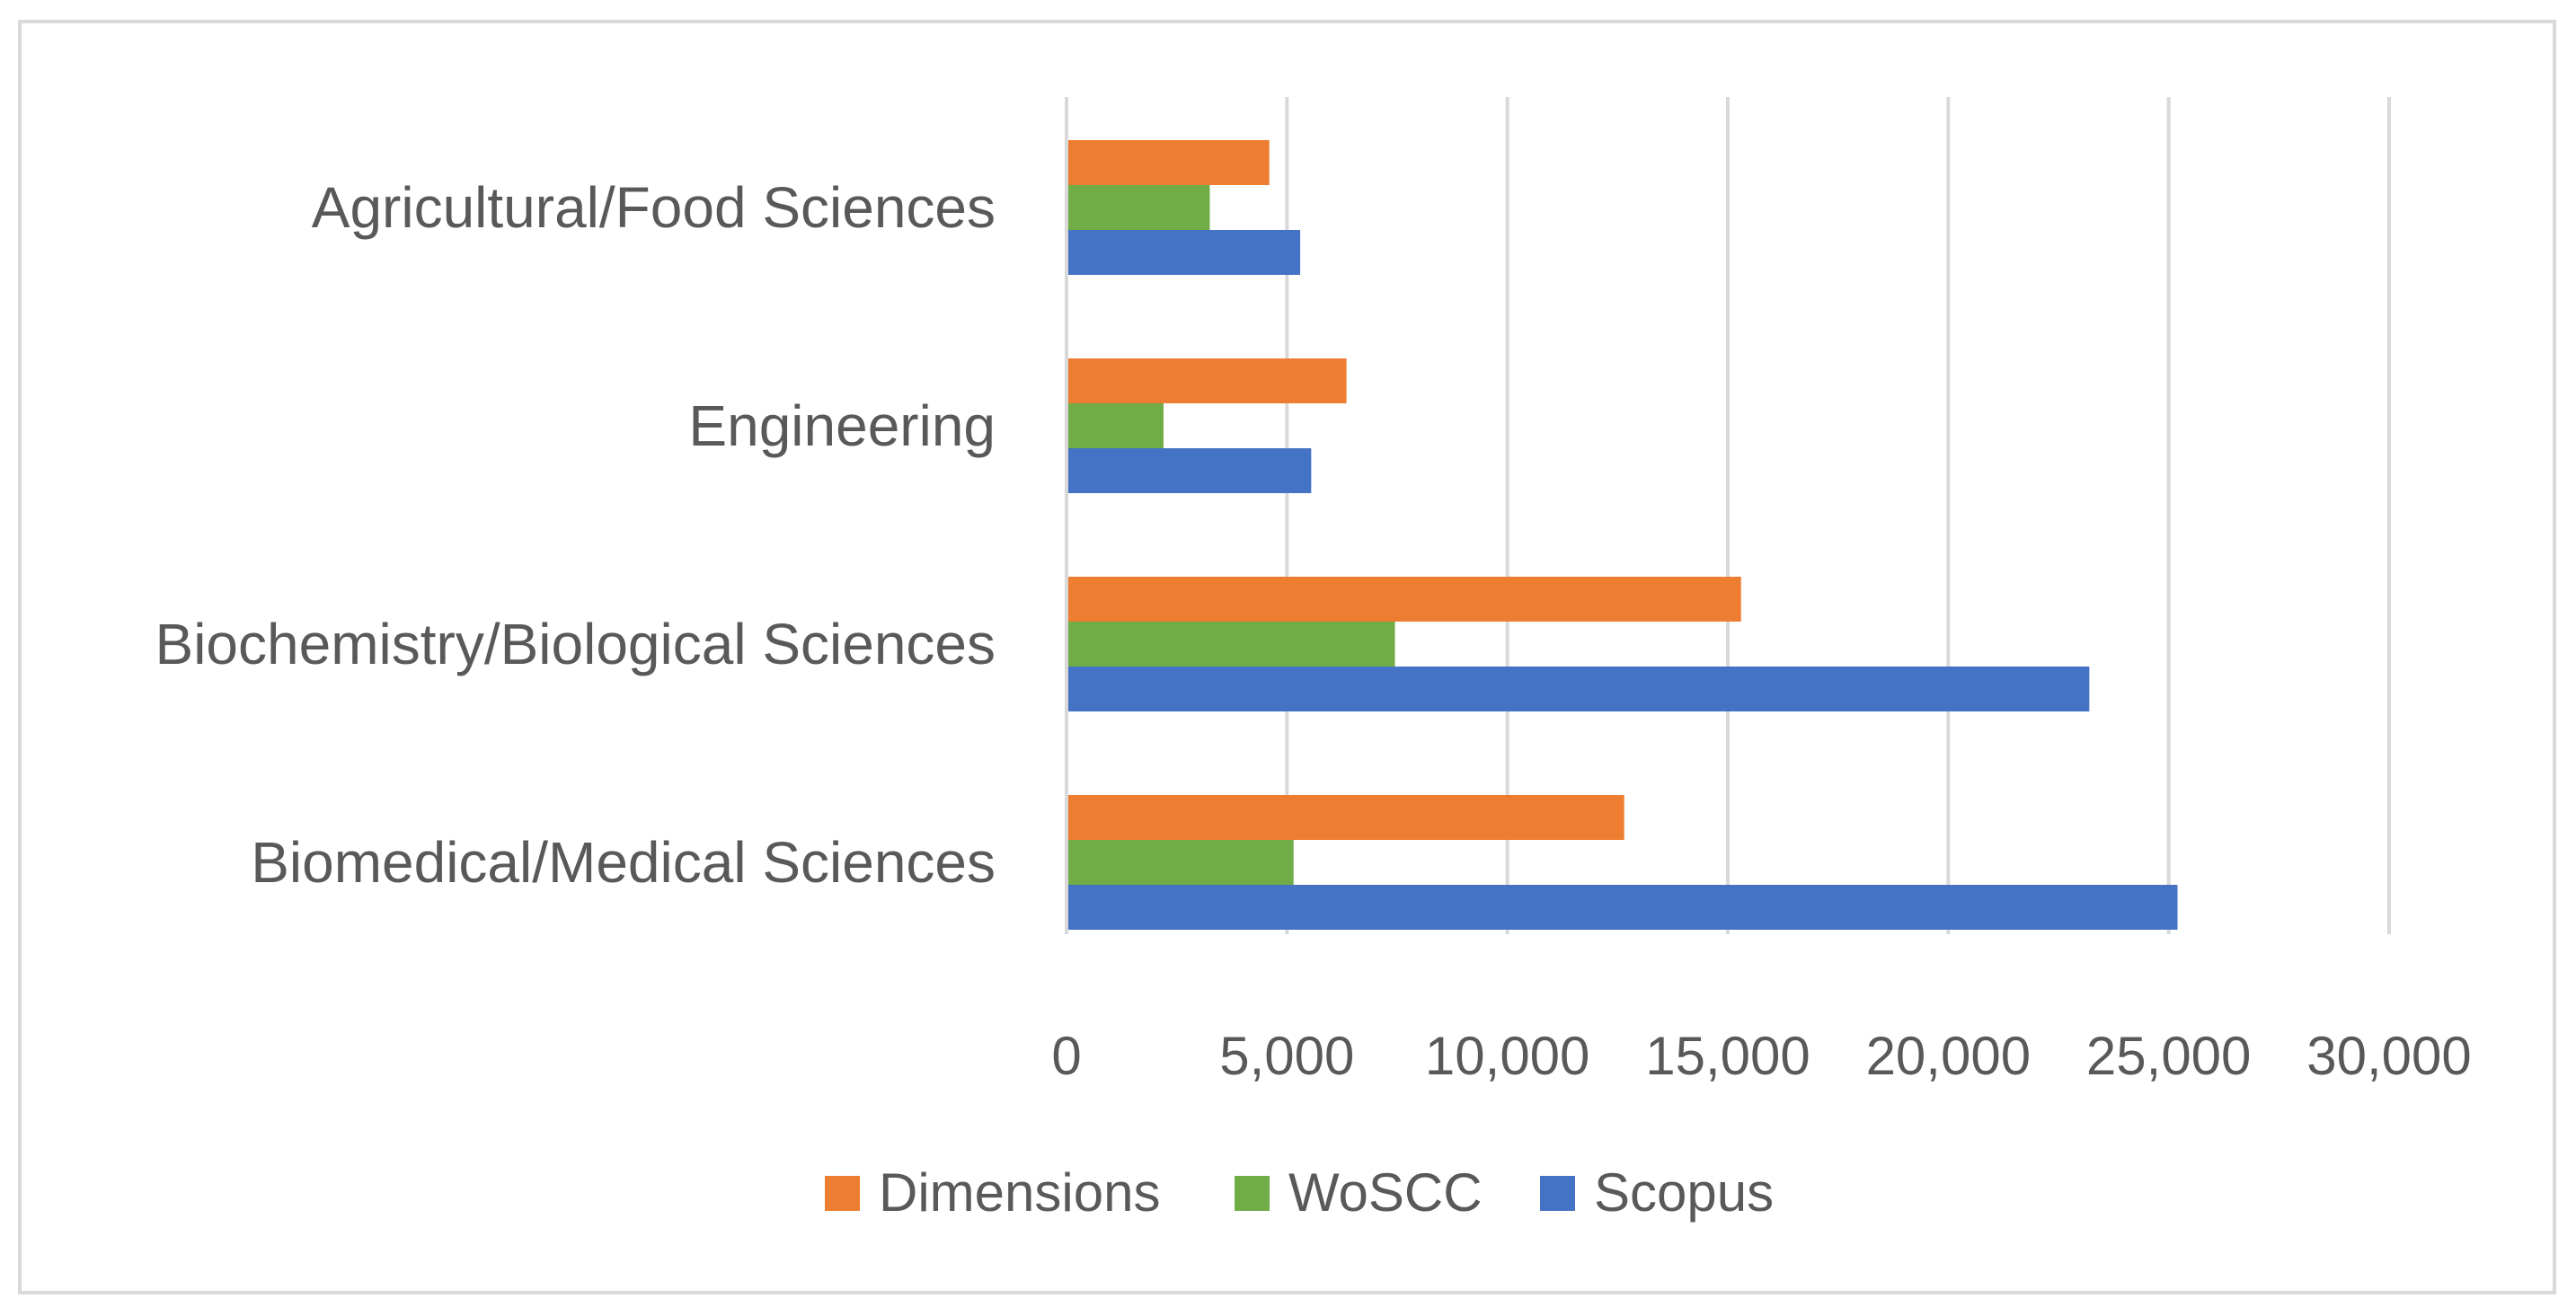 This screenshot has width=2576, height=1316. What do you see at coordinates (842, 425) in the screenshot?
I see `category-label: Engineering` at bounding box center [842, 425].